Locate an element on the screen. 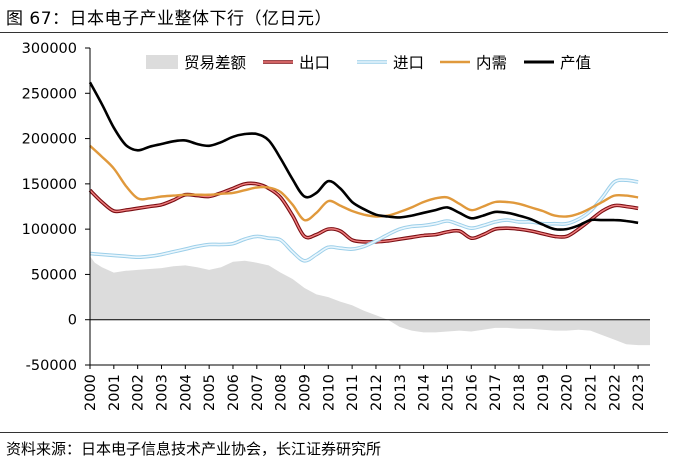  import-line is located at coordinates (364, 220).